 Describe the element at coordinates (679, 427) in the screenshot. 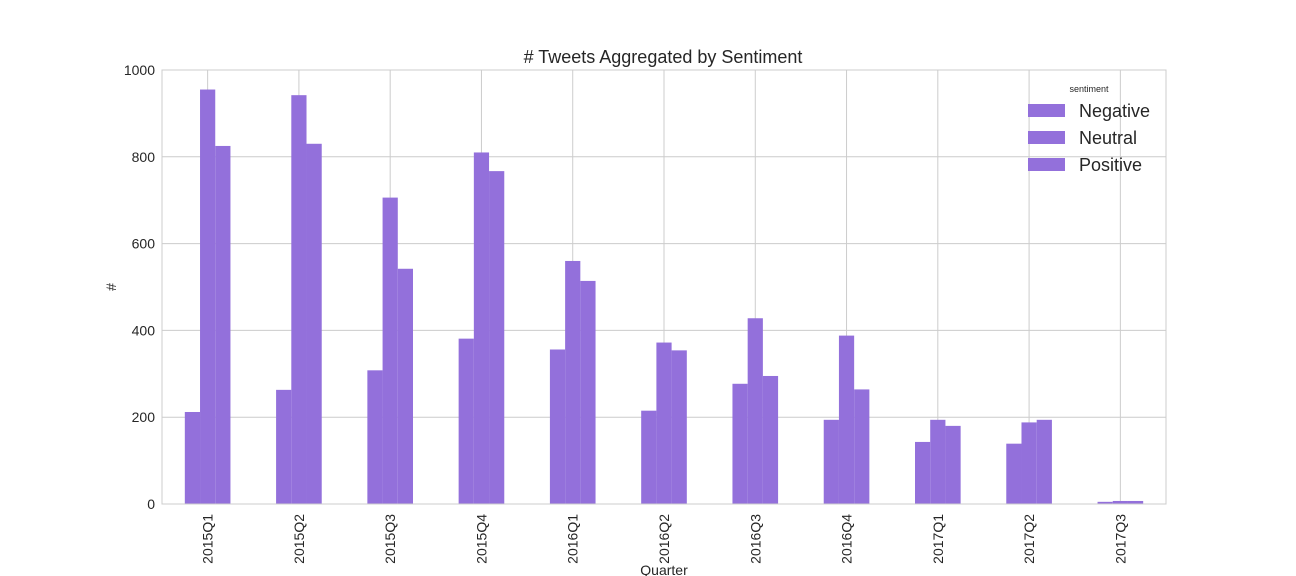

I see `bar-positive-2016q2` at that location.